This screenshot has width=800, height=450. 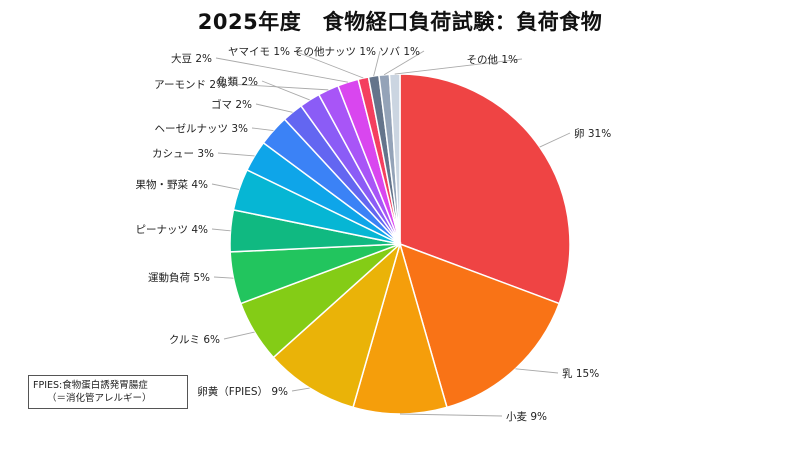 I want to click on slice-label: ヘーゼルナッツ 3%, so click(x=202, y=129).